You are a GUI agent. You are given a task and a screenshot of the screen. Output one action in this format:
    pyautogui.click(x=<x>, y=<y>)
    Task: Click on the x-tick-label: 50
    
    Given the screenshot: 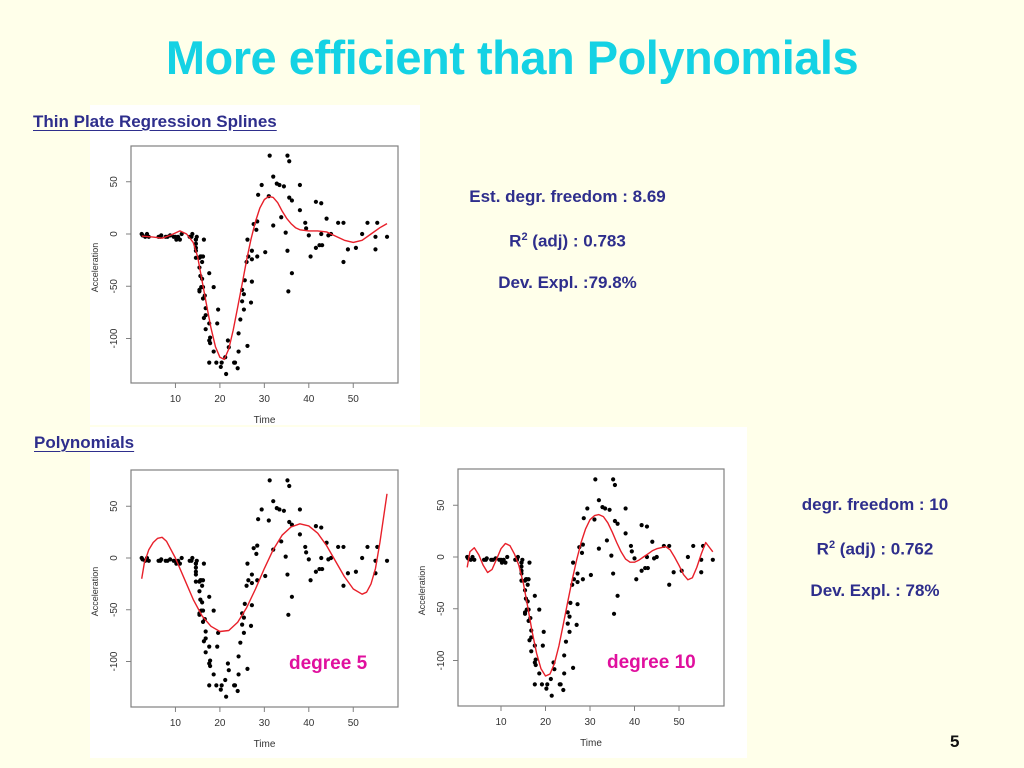 What is the action you would take?
    pyautogui.click(x=354, y=399)
    